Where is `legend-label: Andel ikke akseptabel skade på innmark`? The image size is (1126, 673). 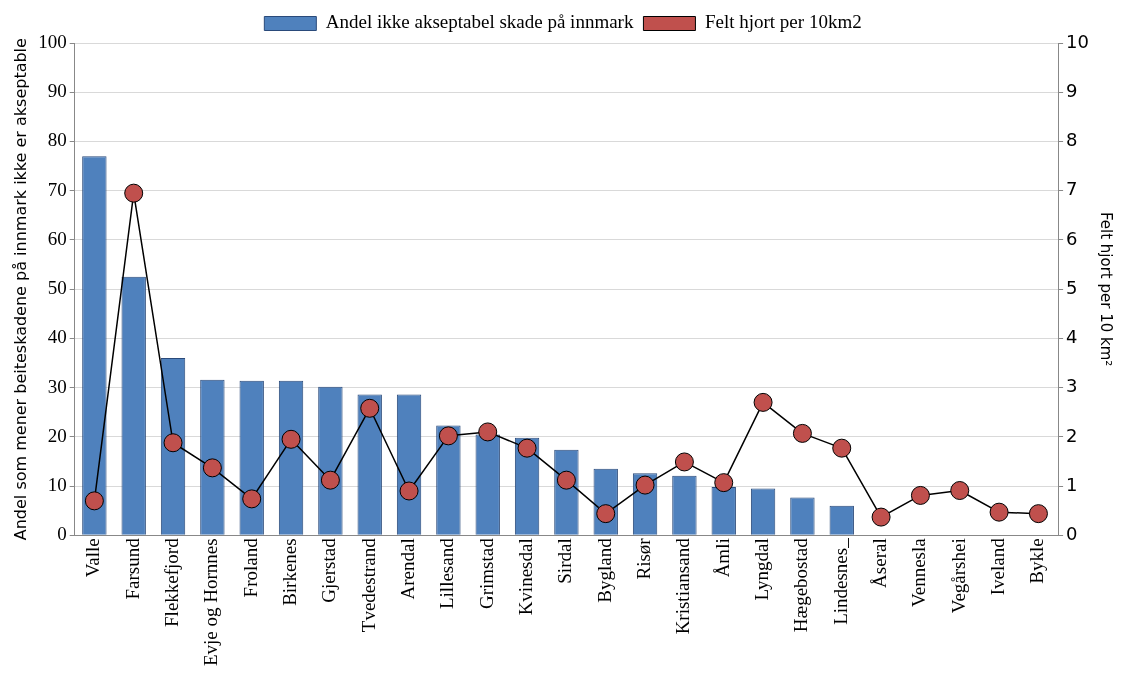
legend-label: Andel ikke akseptabel skade på innmark is located at coordinates (479, 22).